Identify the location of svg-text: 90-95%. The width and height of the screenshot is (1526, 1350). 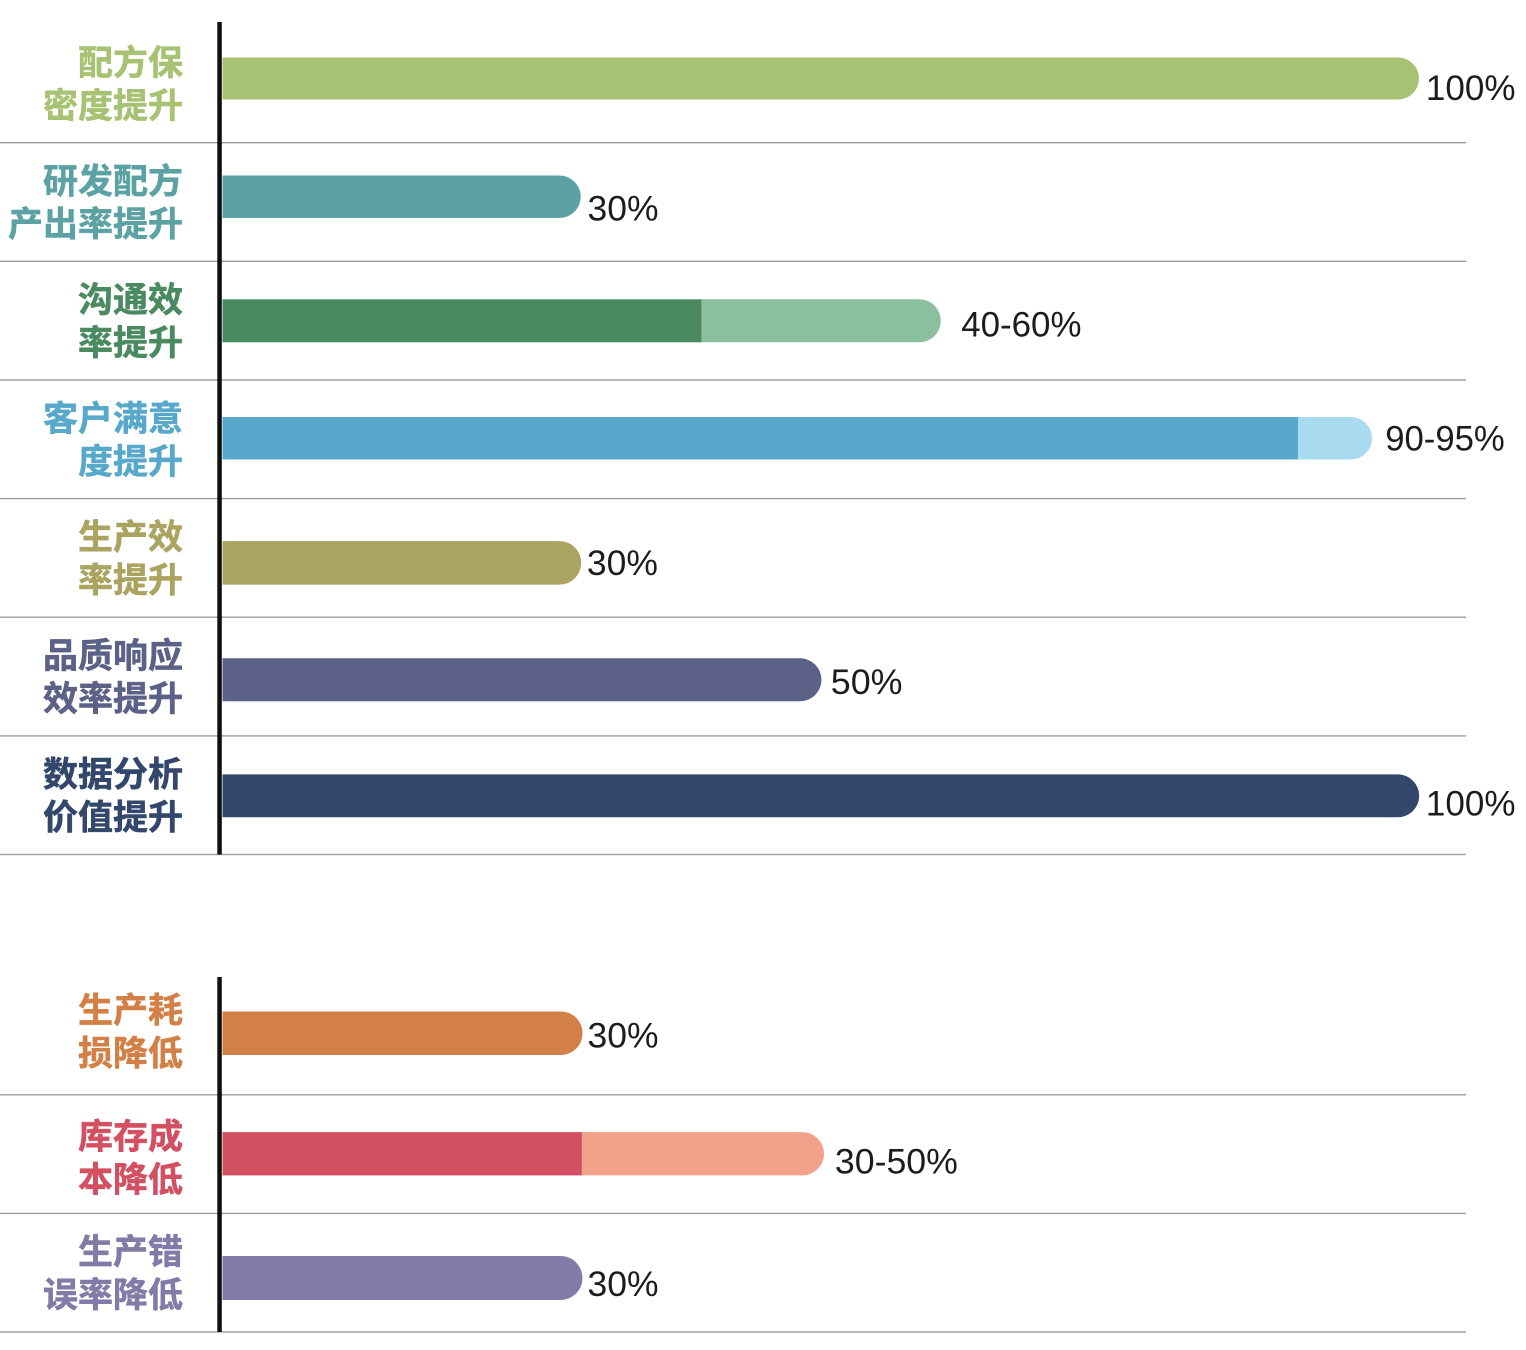
(1445, 438).